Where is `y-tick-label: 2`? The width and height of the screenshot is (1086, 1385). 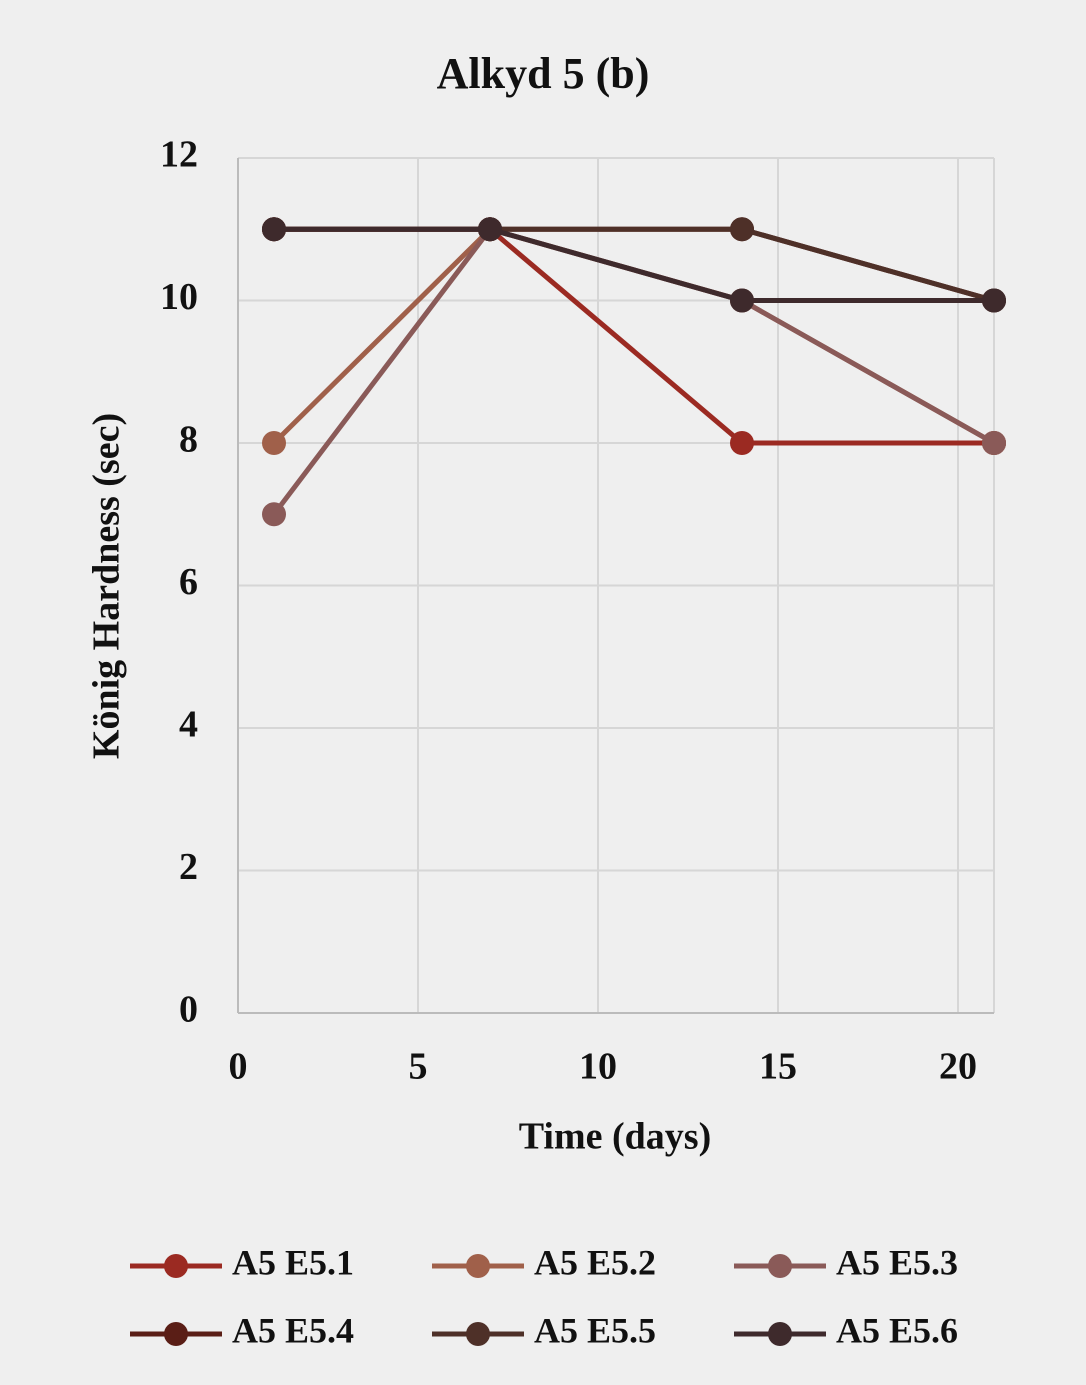
y-tick-label: 2 is located at coordinates (188, 867).